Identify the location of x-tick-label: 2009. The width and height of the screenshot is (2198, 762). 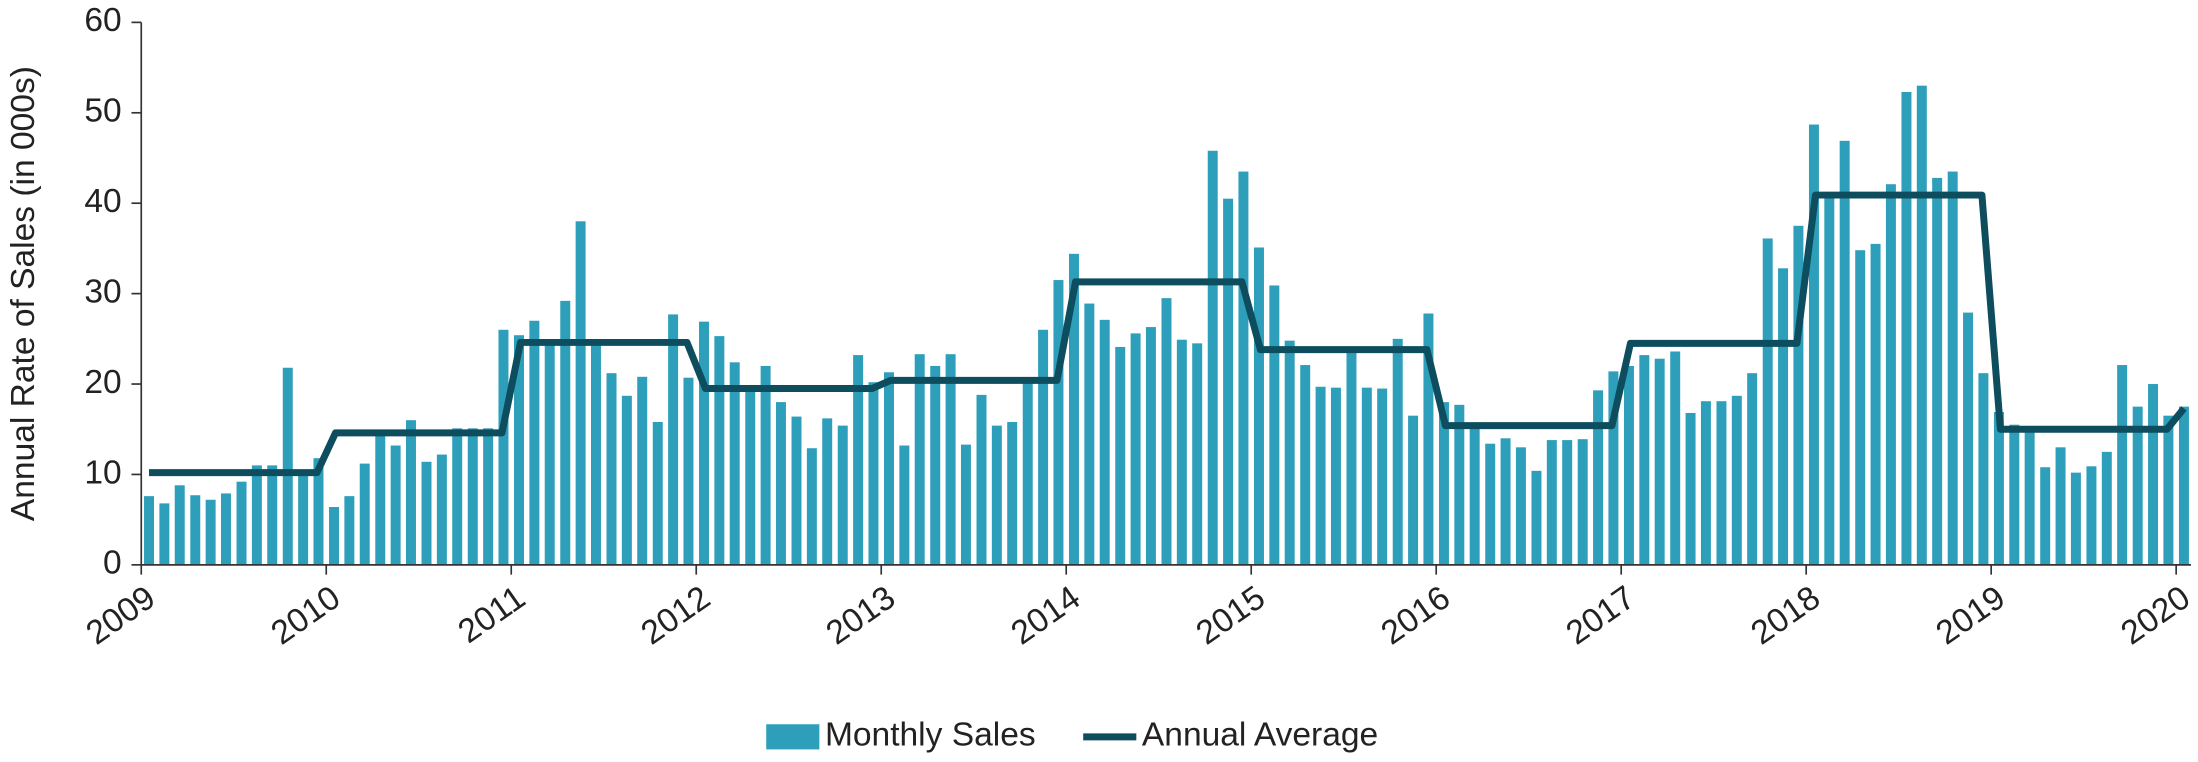
(121, 615).